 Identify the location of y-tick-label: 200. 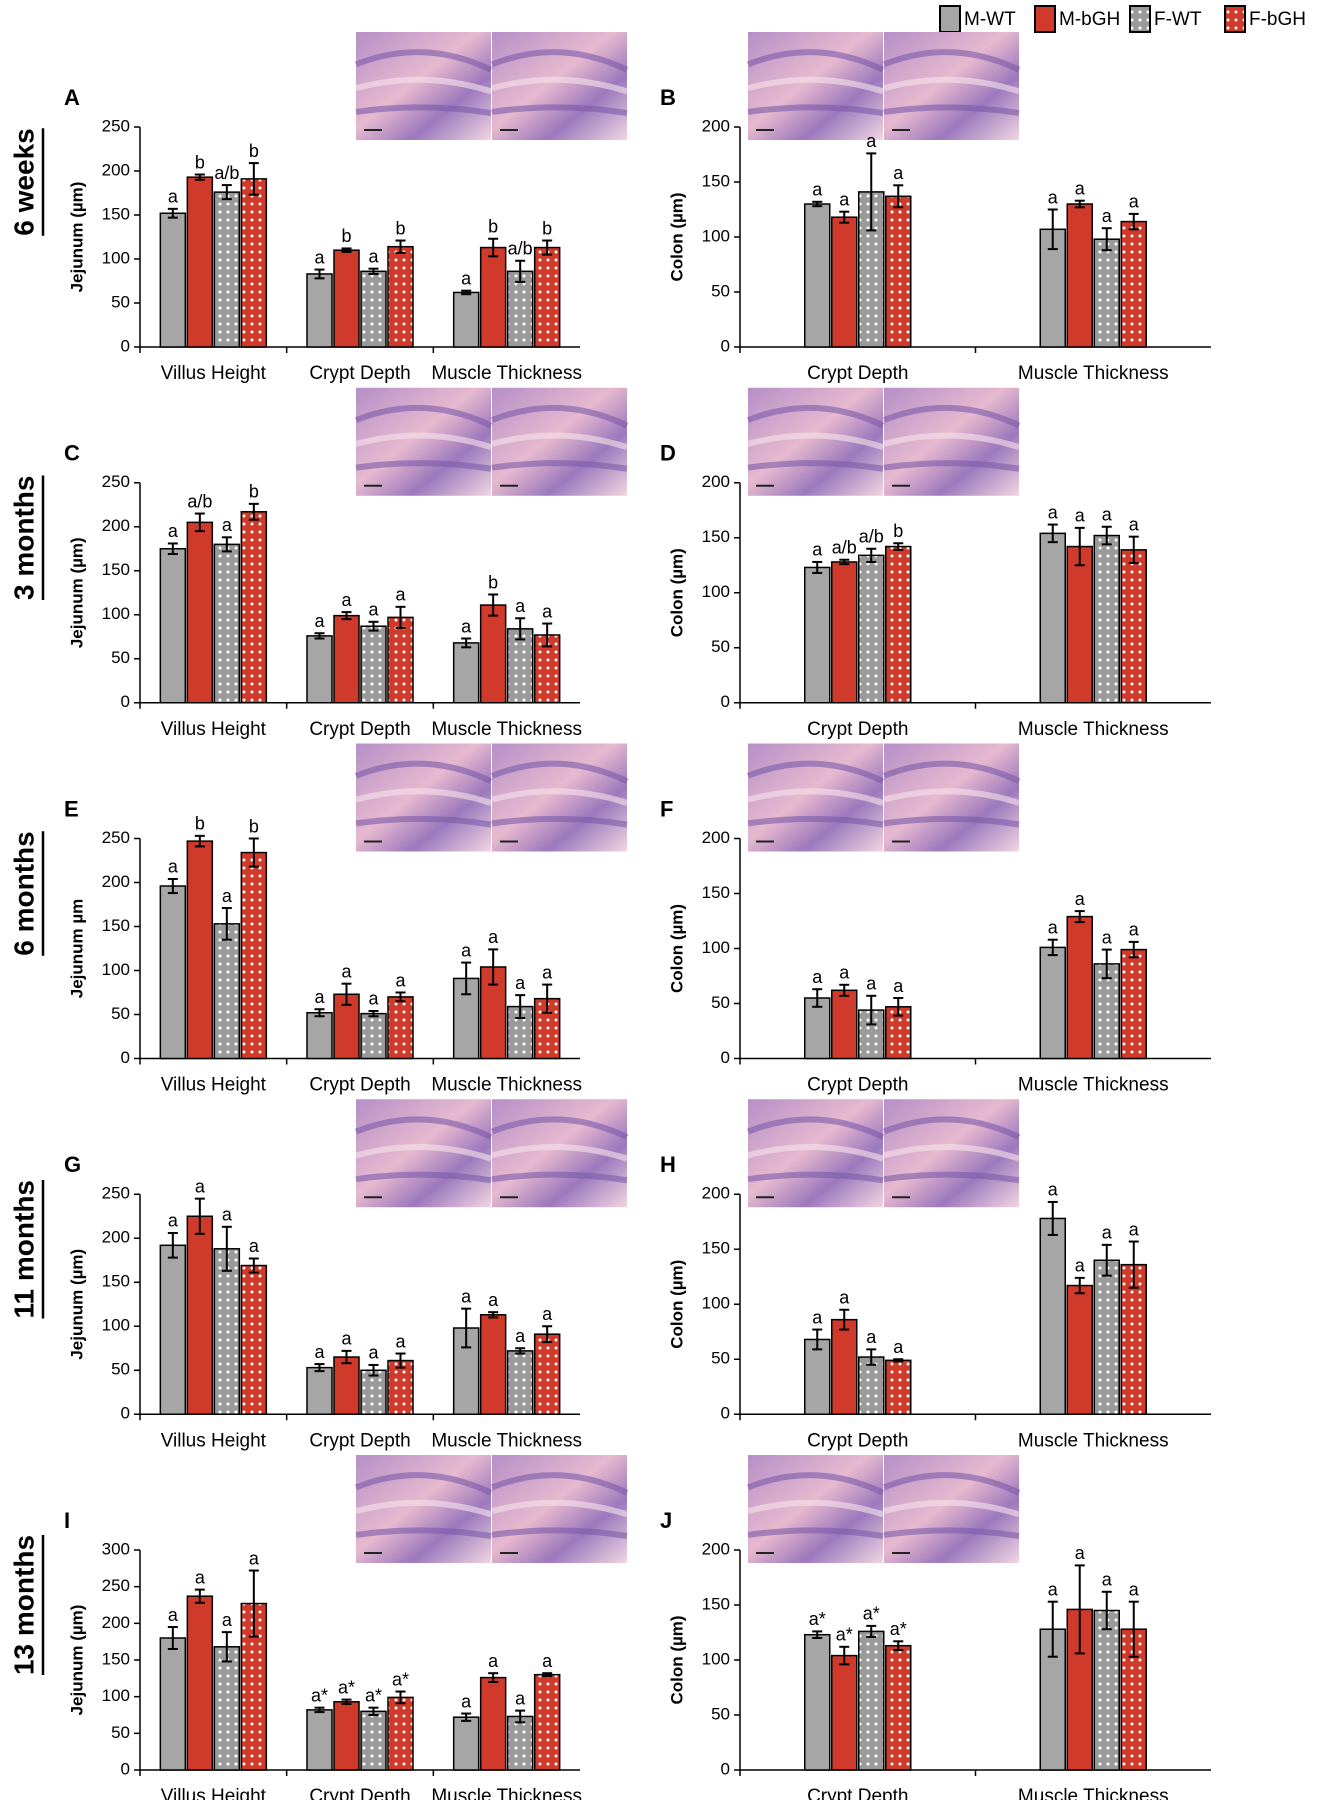
(116, 169).